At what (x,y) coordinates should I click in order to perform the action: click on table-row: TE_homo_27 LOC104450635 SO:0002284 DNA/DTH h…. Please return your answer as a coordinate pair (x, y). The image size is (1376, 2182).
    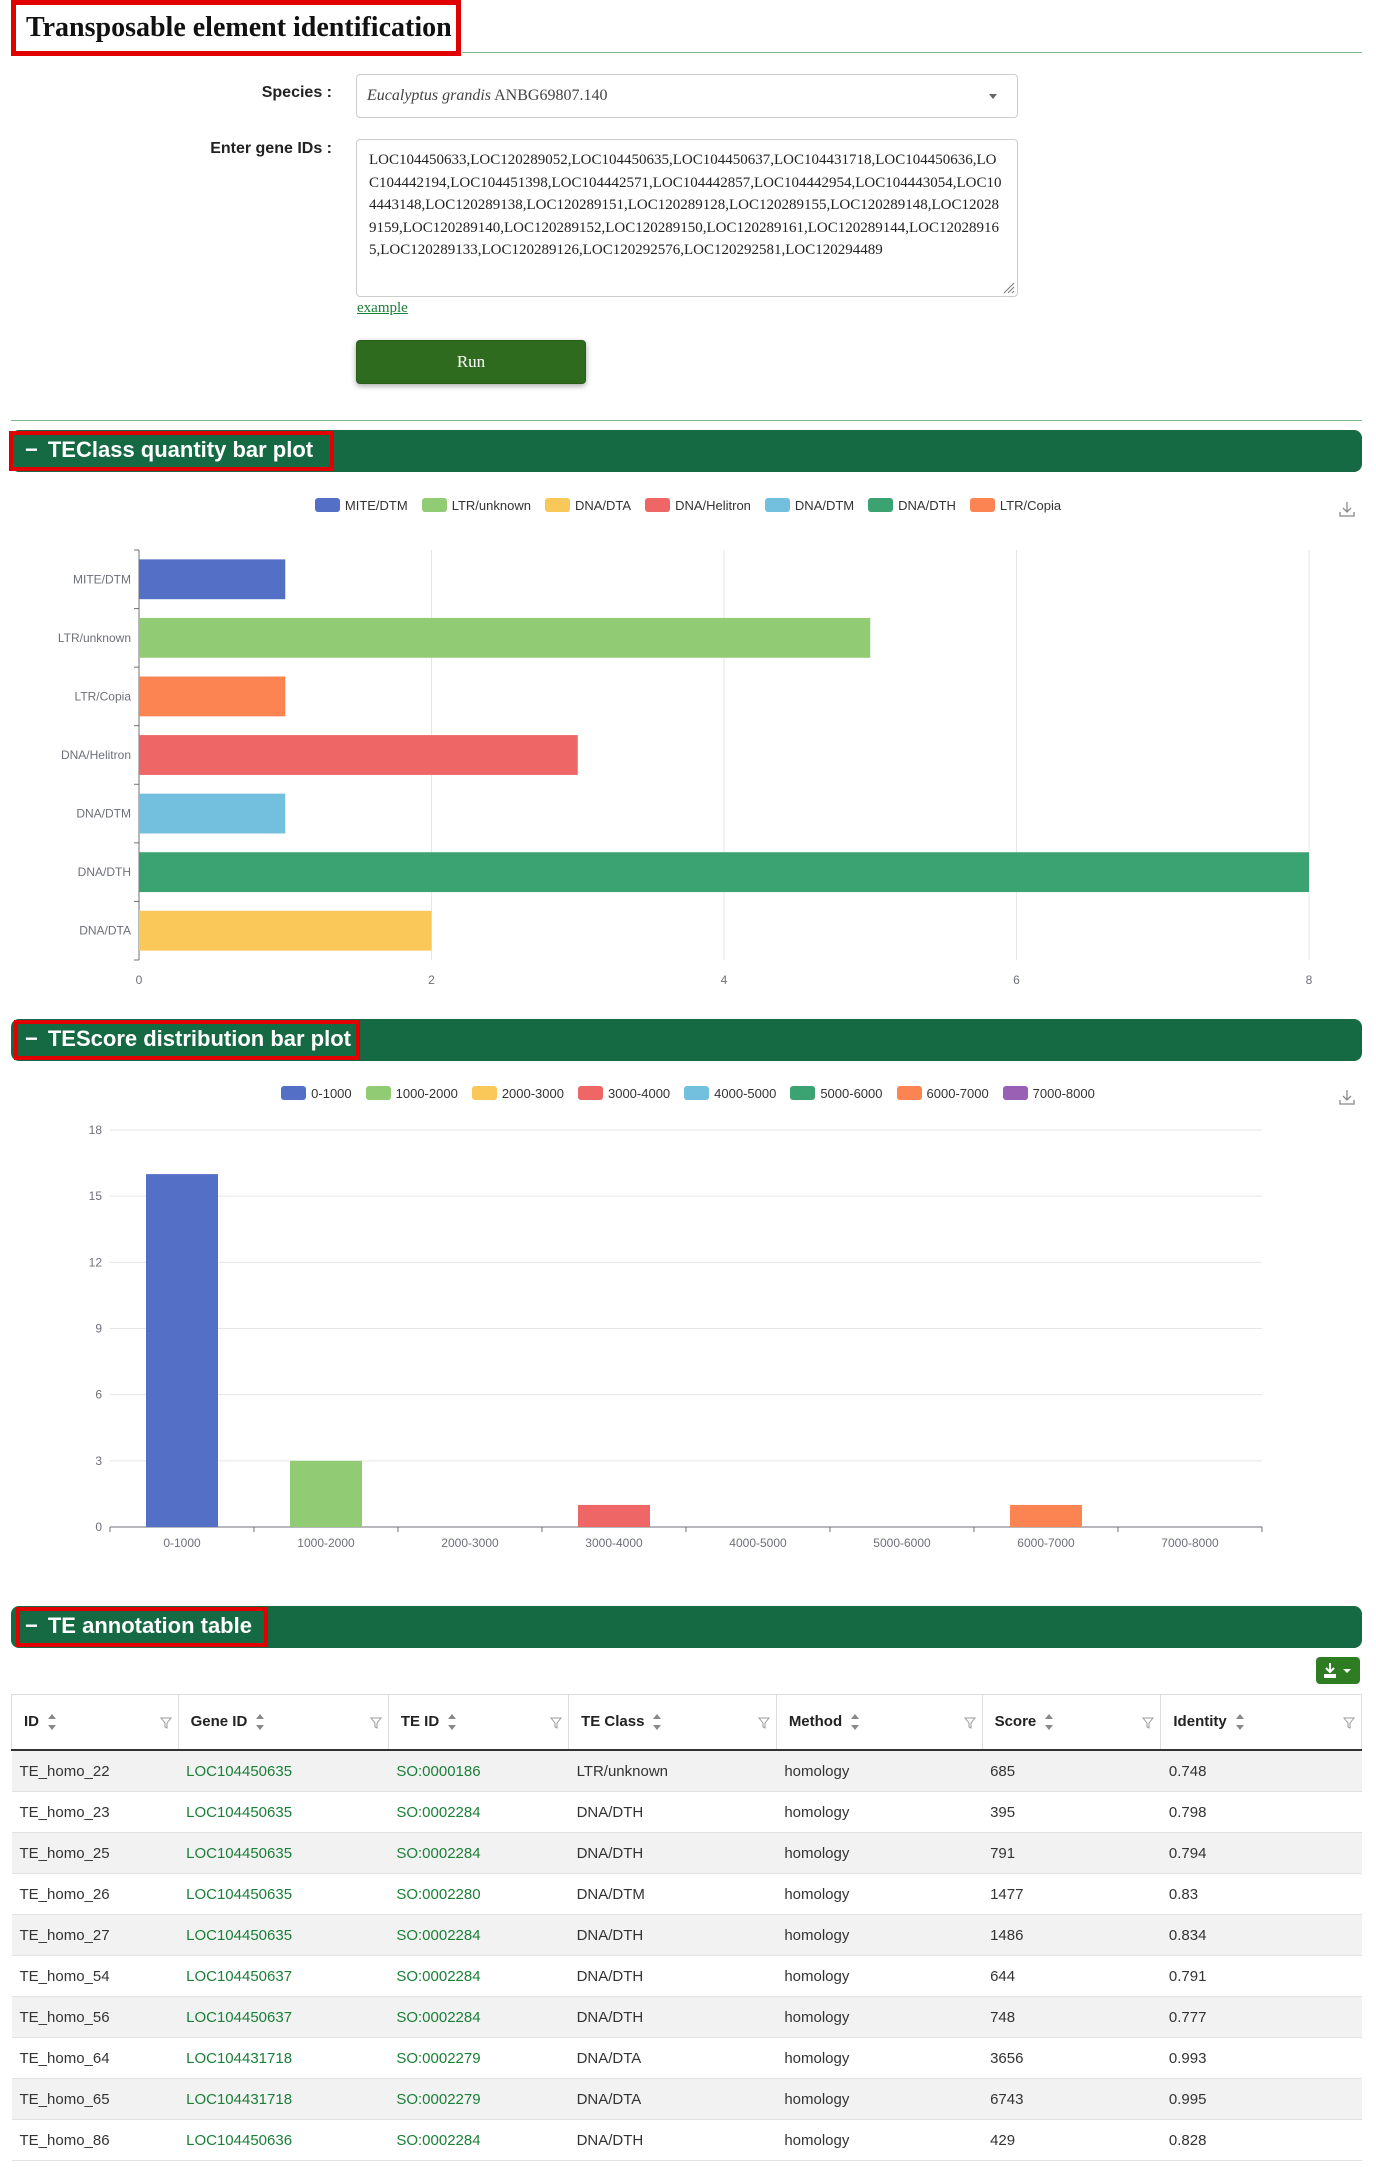
    Looking at the image, I should click on (686, 1935).